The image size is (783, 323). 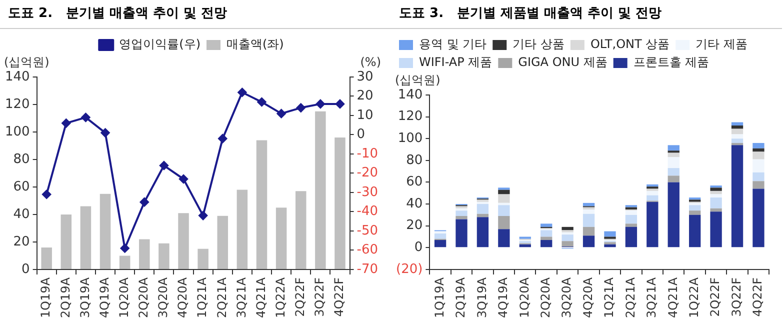 I want to click on y2-tick-label: -10, so click(x=367, y=154).